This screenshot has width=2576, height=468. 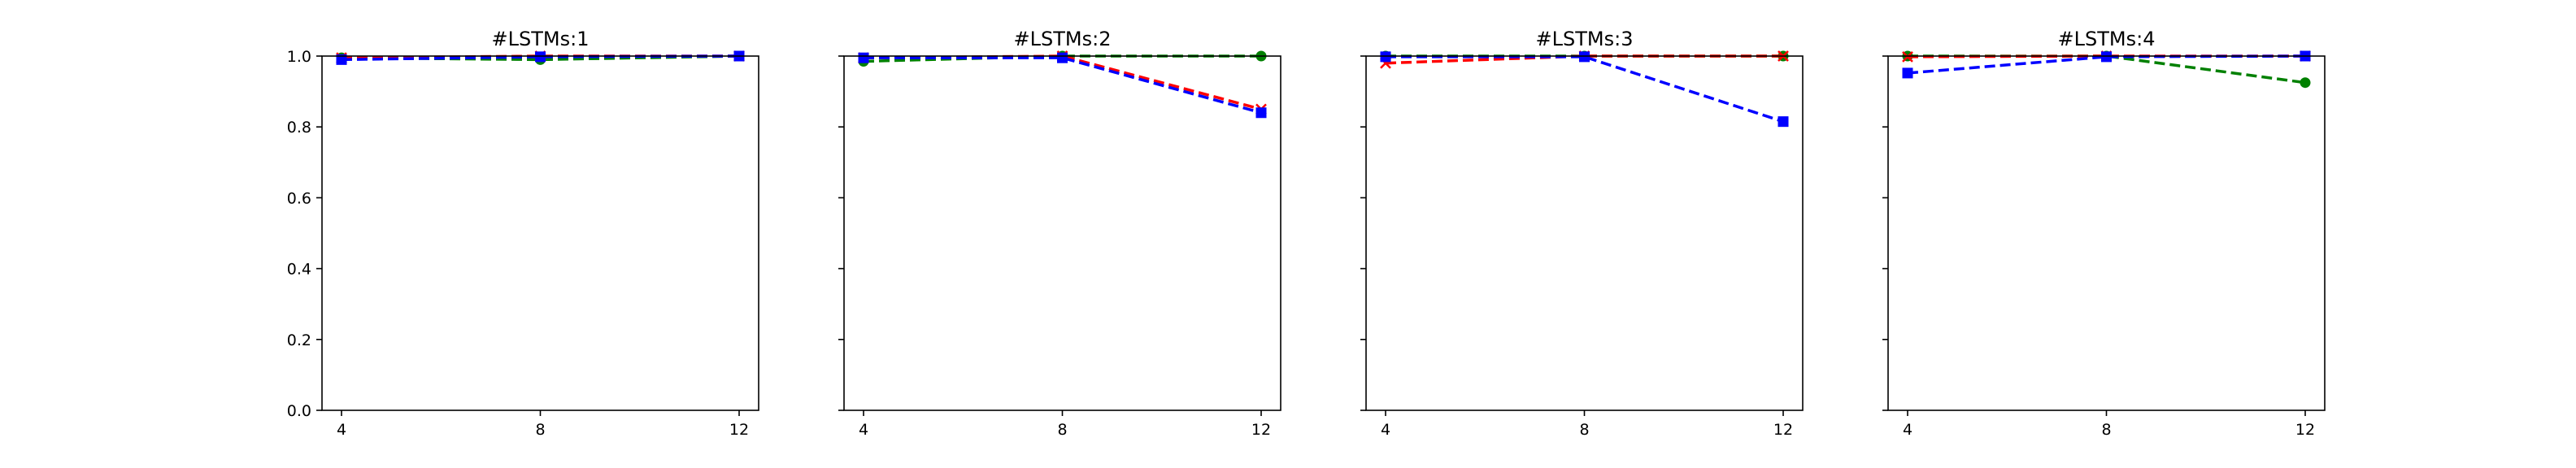 I want to click on y-tick-label: 0.8, so click(x=299, y=128).